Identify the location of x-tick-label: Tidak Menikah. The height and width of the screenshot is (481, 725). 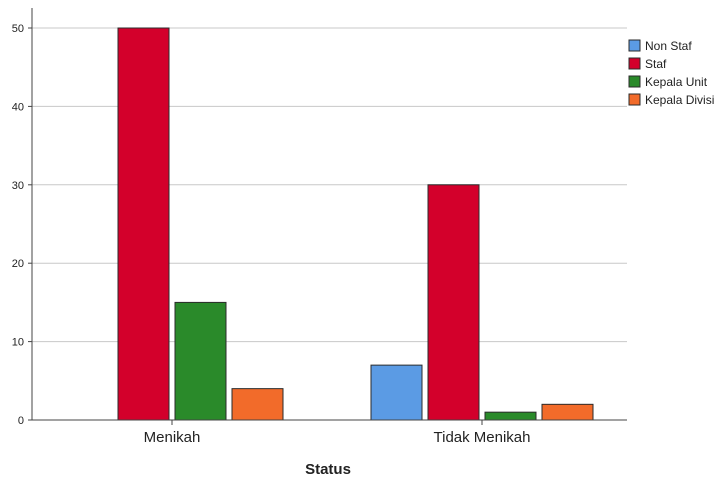
(482, 437).